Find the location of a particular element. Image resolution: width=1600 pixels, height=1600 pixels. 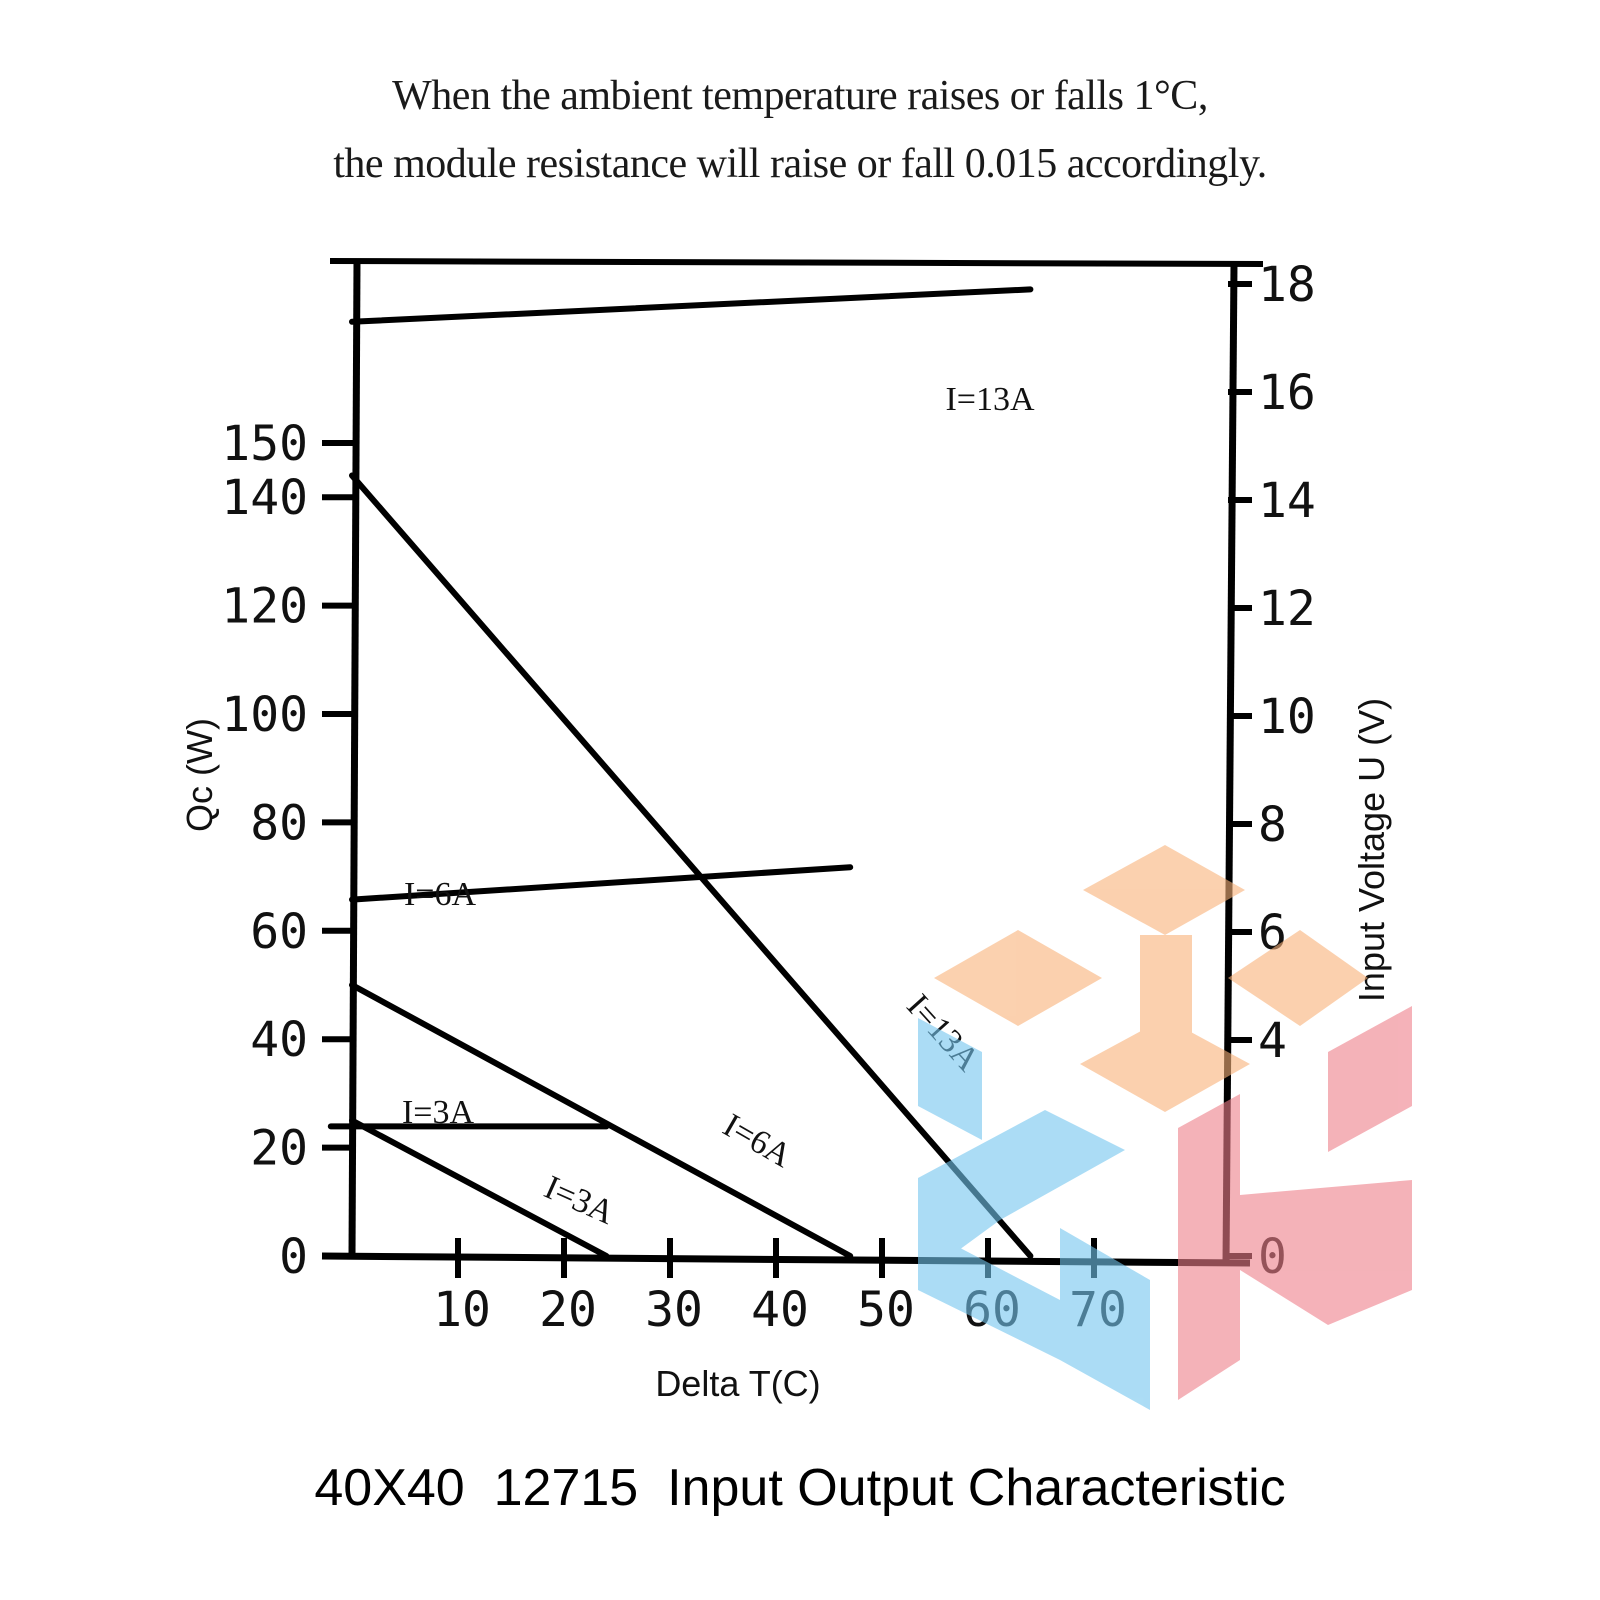

series-label: I=13A is located at coordinates (989, 399).